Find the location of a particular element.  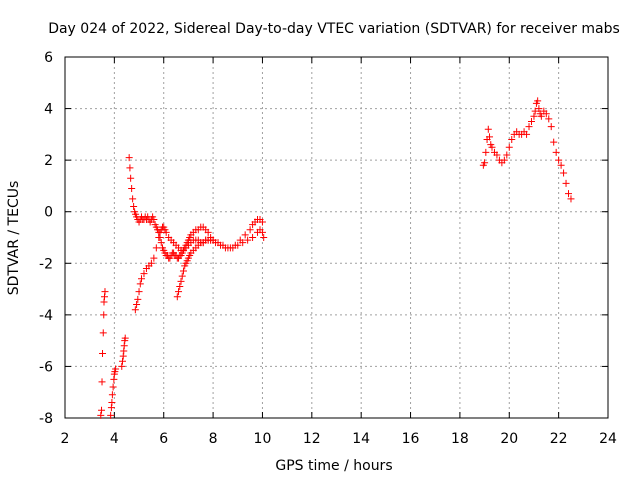

x-axis-label: GPS time / hours is located at coordinates (333, 466).